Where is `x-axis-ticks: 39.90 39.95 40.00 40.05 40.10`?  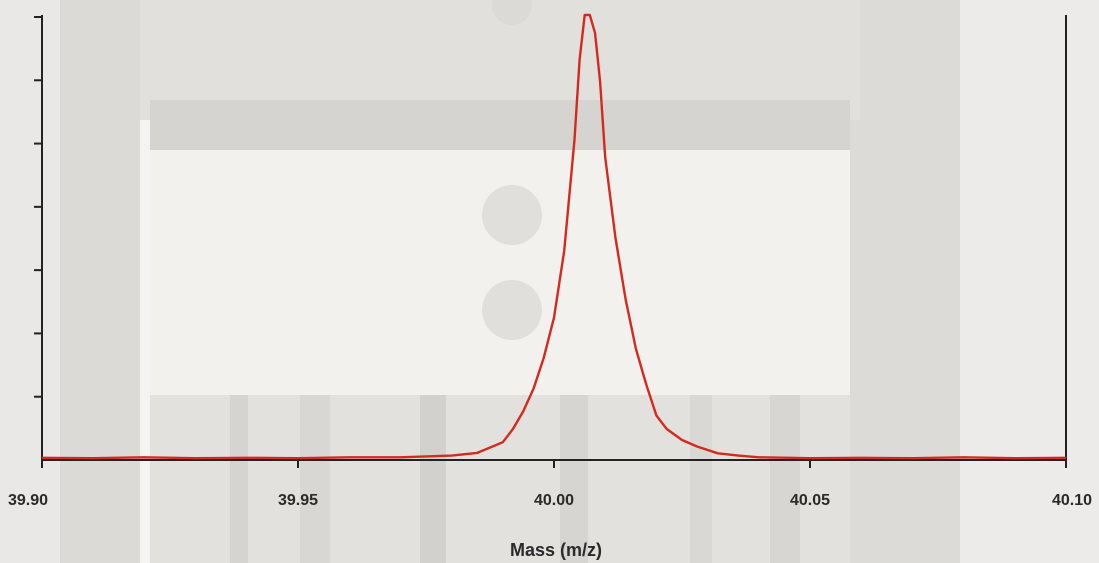
x-axis-ticks: 39.90 39.95 40.00 40.05 40.10 is located at coordinates (550, 484).